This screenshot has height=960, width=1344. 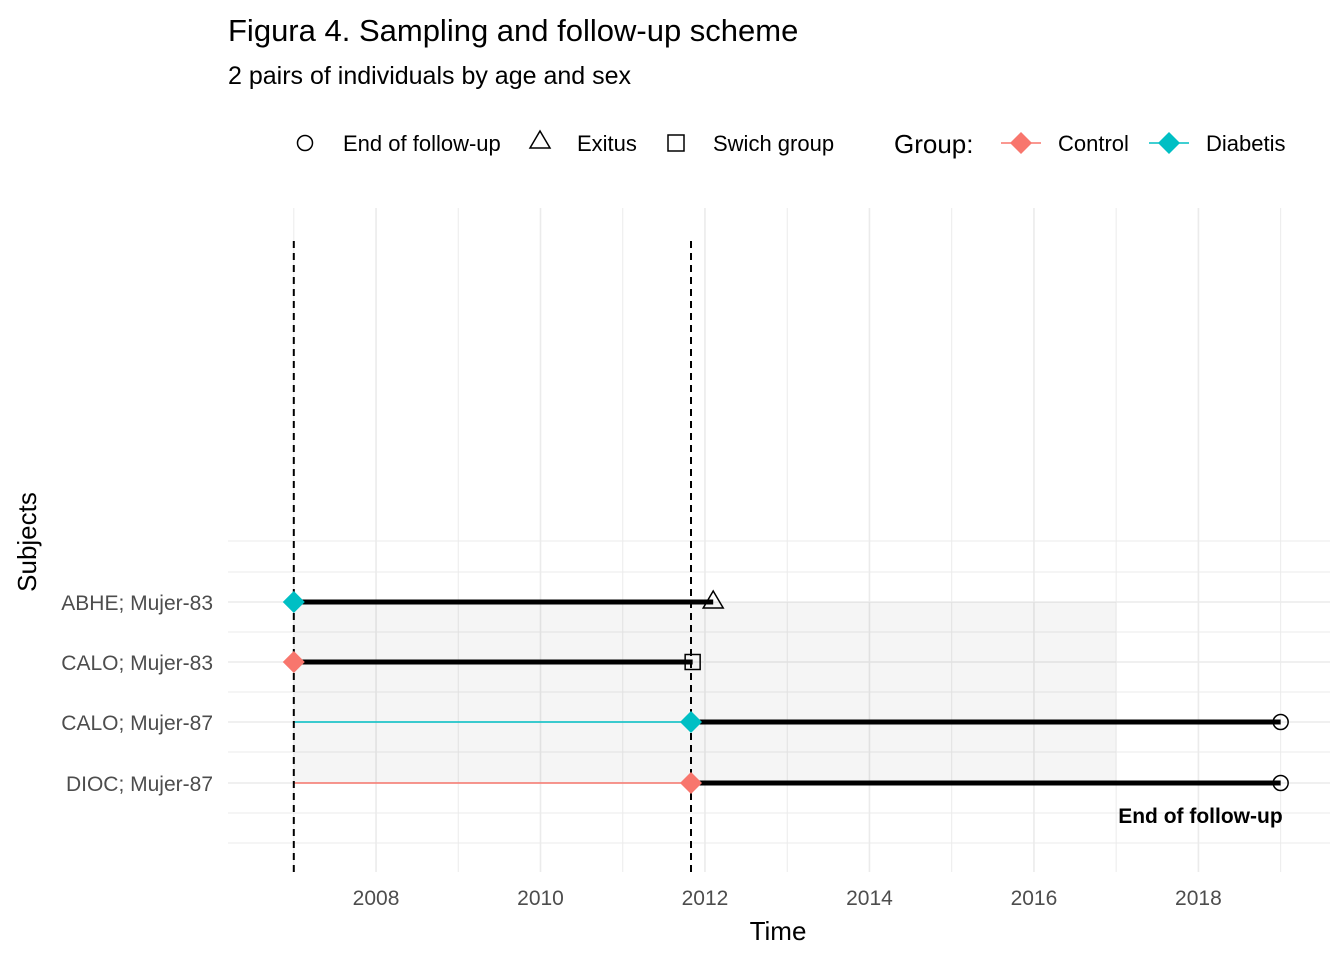 I want to click on chart-subtitle: 2 pairs of individuals by age and sex, so click(x=430, y=76).